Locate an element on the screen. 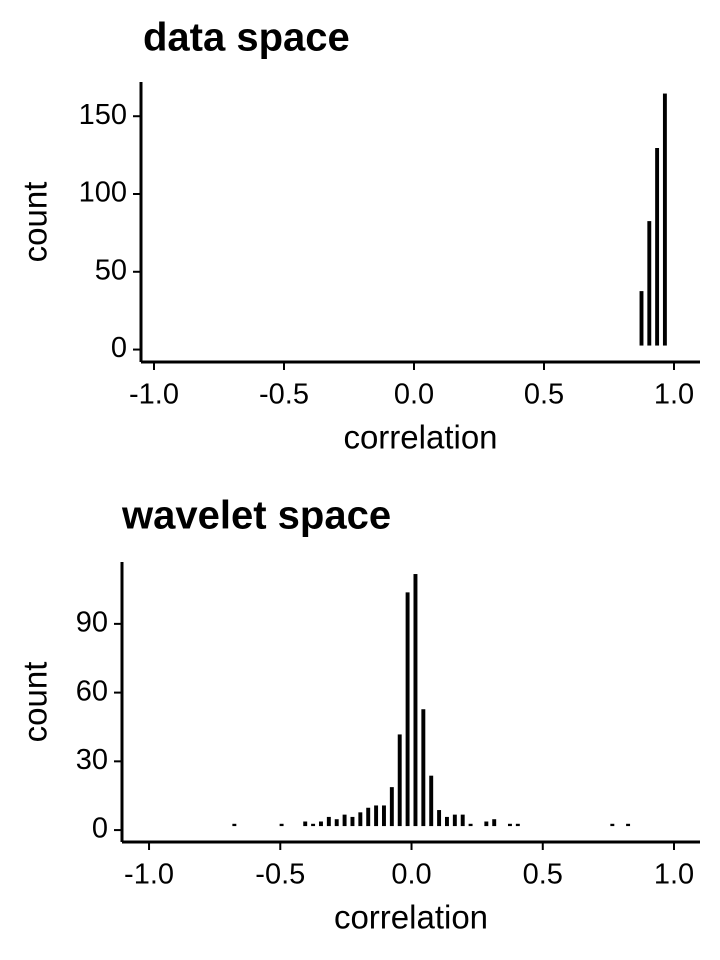 The width and height of the screenshot is (720, 960). y-tick-label: 100 is located at coordinates (103, 193).